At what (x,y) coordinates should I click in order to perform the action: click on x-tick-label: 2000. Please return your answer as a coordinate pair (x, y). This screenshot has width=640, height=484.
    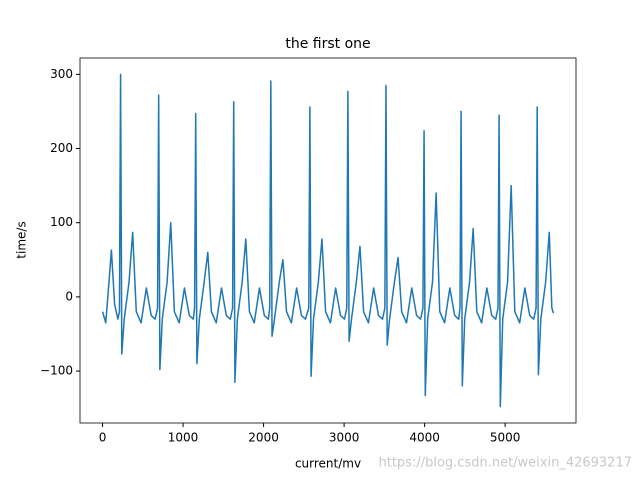
    Looking at the image, I should click on (263, 438).